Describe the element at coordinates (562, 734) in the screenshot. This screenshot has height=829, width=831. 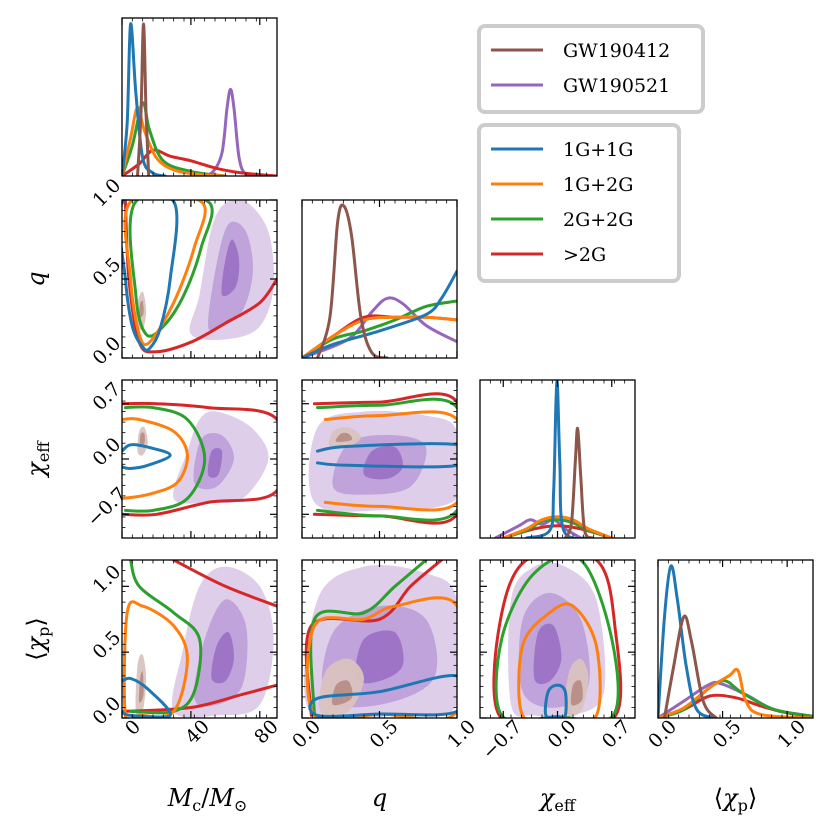
I see `x-tick-label-chieff: 0.0` at that location.